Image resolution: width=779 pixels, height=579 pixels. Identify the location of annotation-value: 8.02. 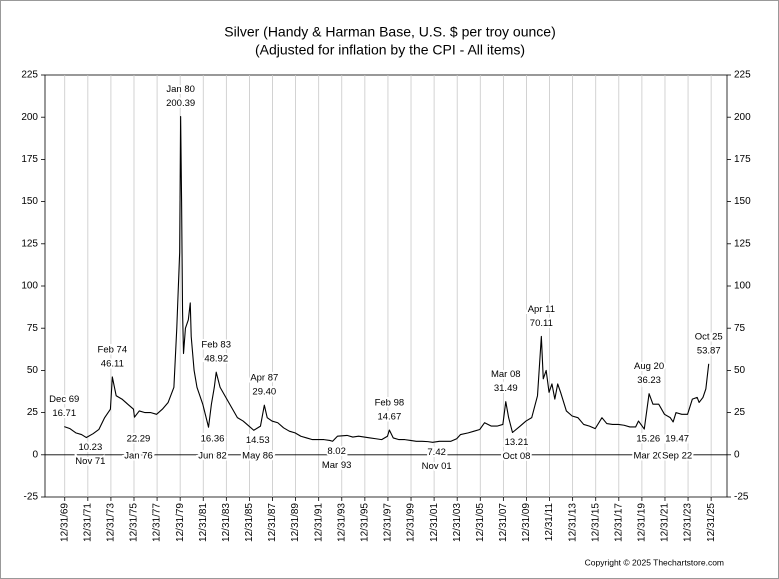
(336, 451).